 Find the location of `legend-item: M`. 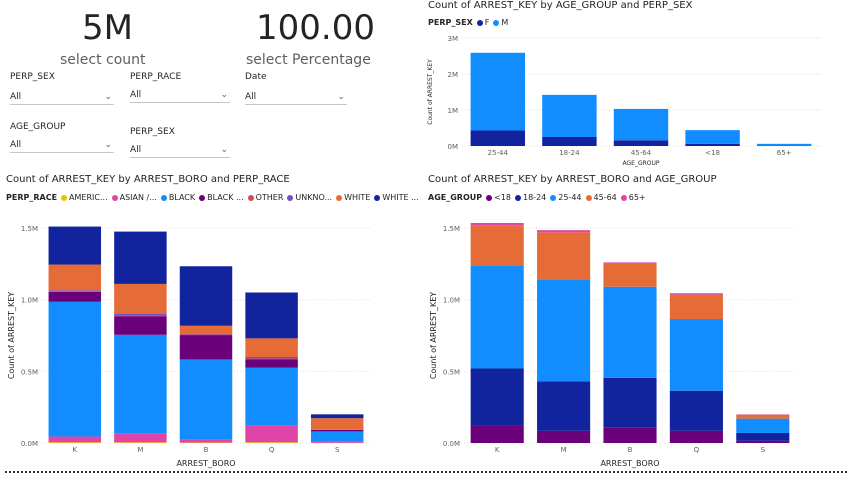

legend-item: M is located at coordinates (505, 22).